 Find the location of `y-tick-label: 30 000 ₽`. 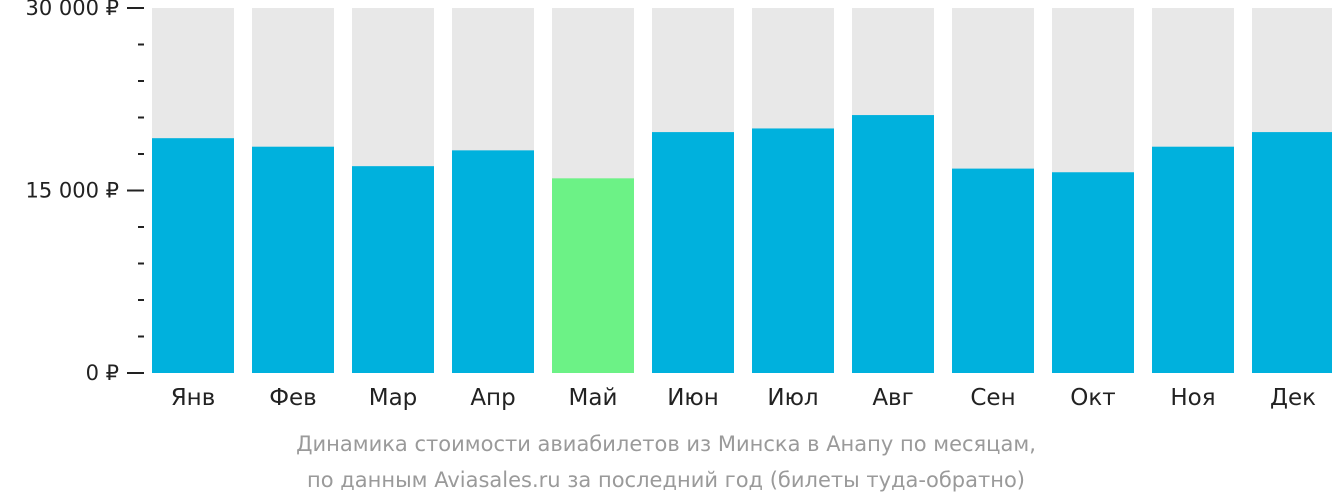

y-tick-label: 30 000 ₽ is located at coordinates (72, 10).